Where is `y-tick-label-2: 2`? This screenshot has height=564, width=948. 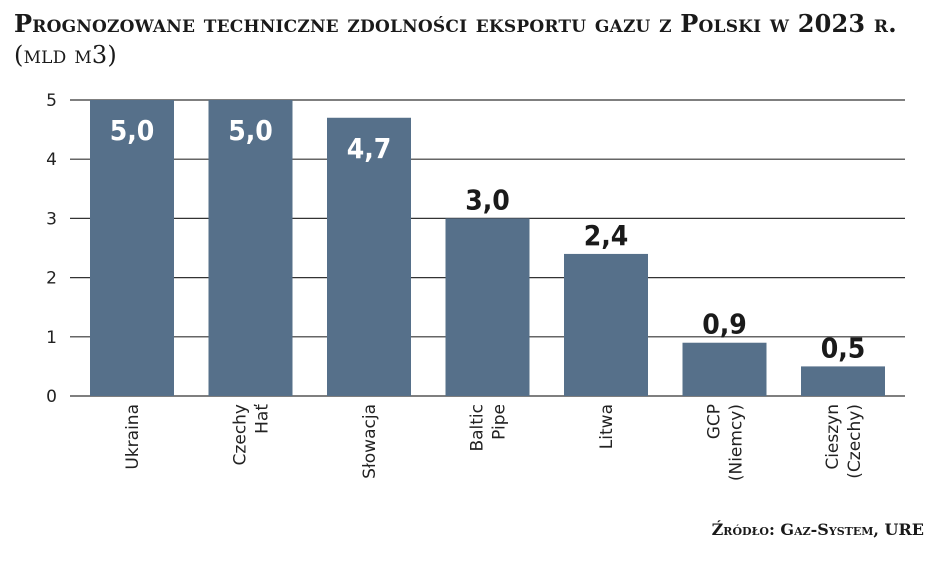 y-tick-label-2: 2 is located at coordinates (51, 279).